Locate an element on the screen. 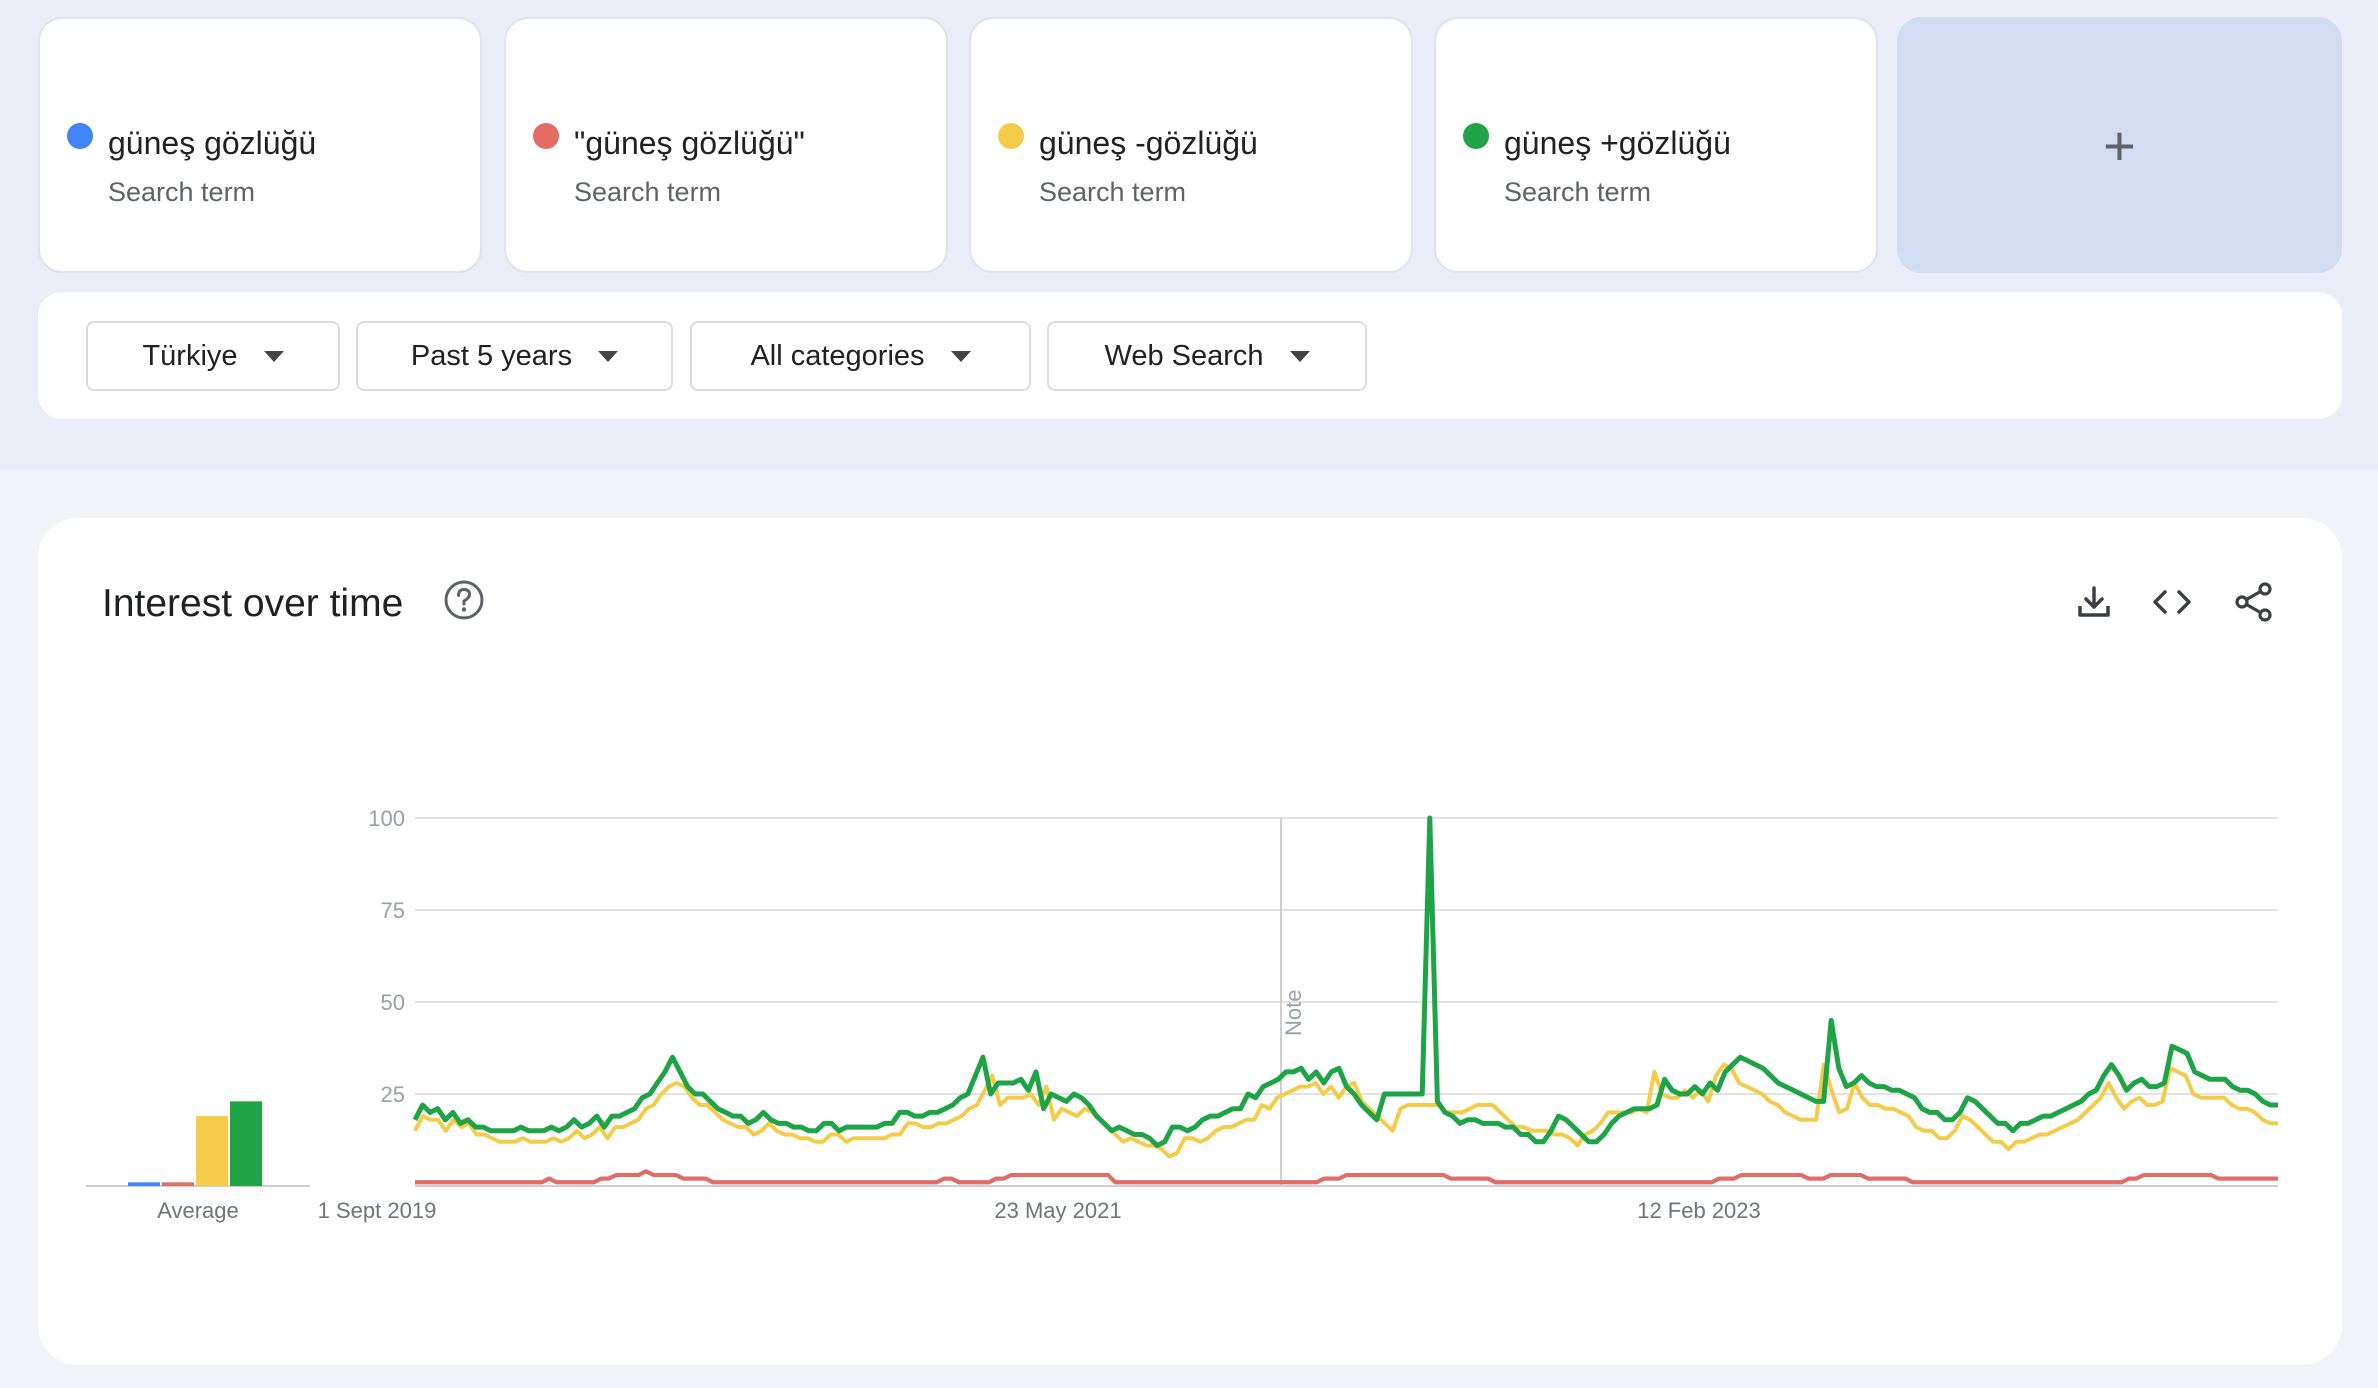 The height and width of the screenshot is (1388, 2378). search-term-card: güneş +gözlüğü Search term is located at coordinates (1656, 145).